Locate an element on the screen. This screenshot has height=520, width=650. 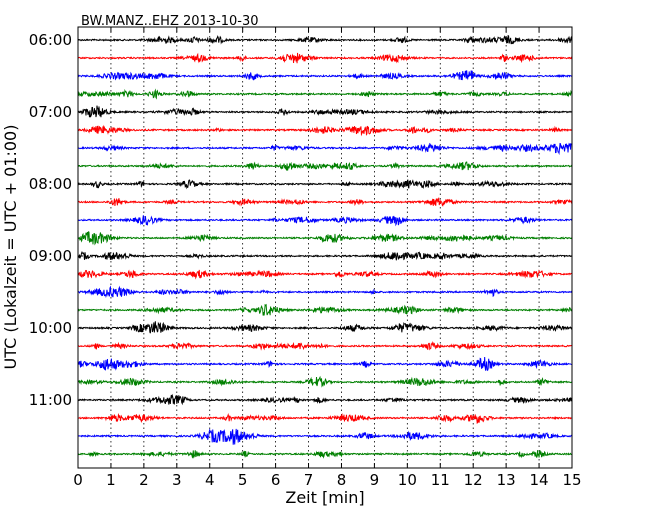
x-tick-label: 1 is located at coordinates (111, 480).